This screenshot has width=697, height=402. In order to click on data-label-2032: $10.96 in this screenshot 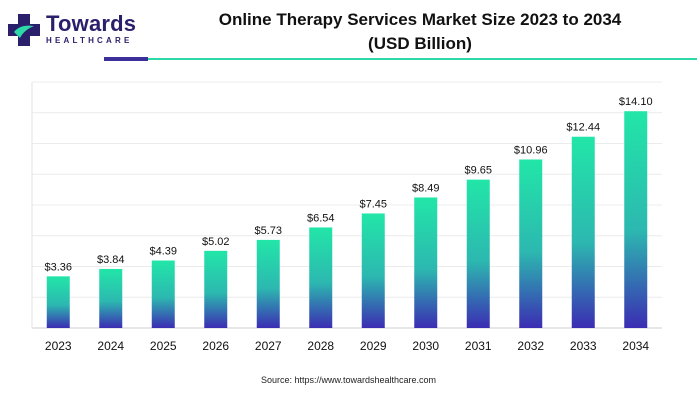, I will do `click(531, 150)`.